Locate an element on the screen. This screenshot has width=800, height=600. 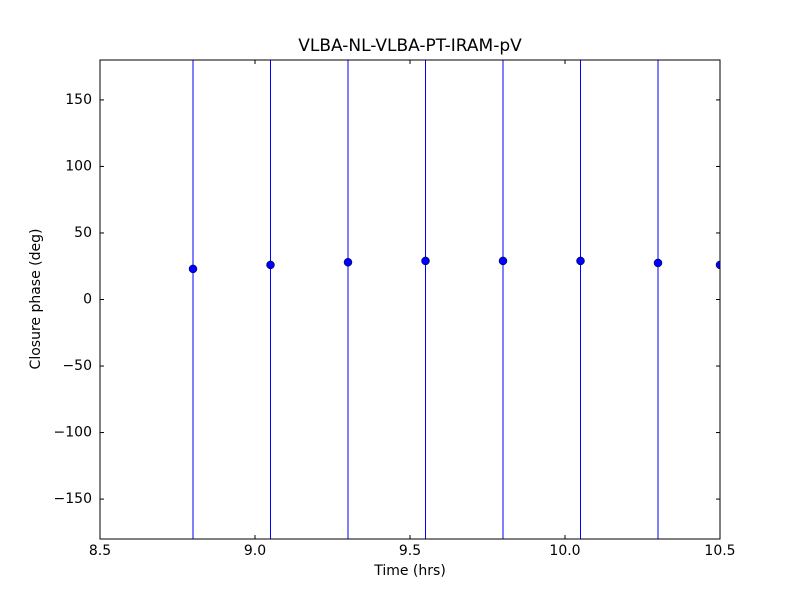
x-tick-label: 9.0 is located at coordinates (255, 551).